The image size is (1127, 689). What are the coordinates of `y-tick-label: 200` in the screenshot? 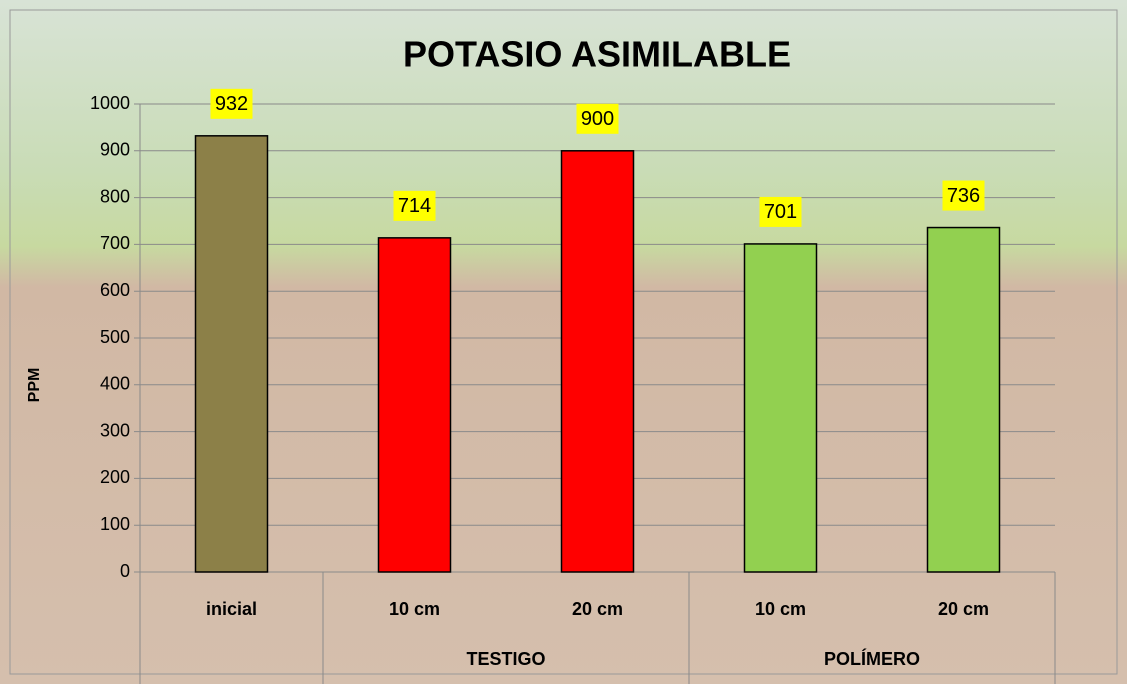 It's located at (115, 477).